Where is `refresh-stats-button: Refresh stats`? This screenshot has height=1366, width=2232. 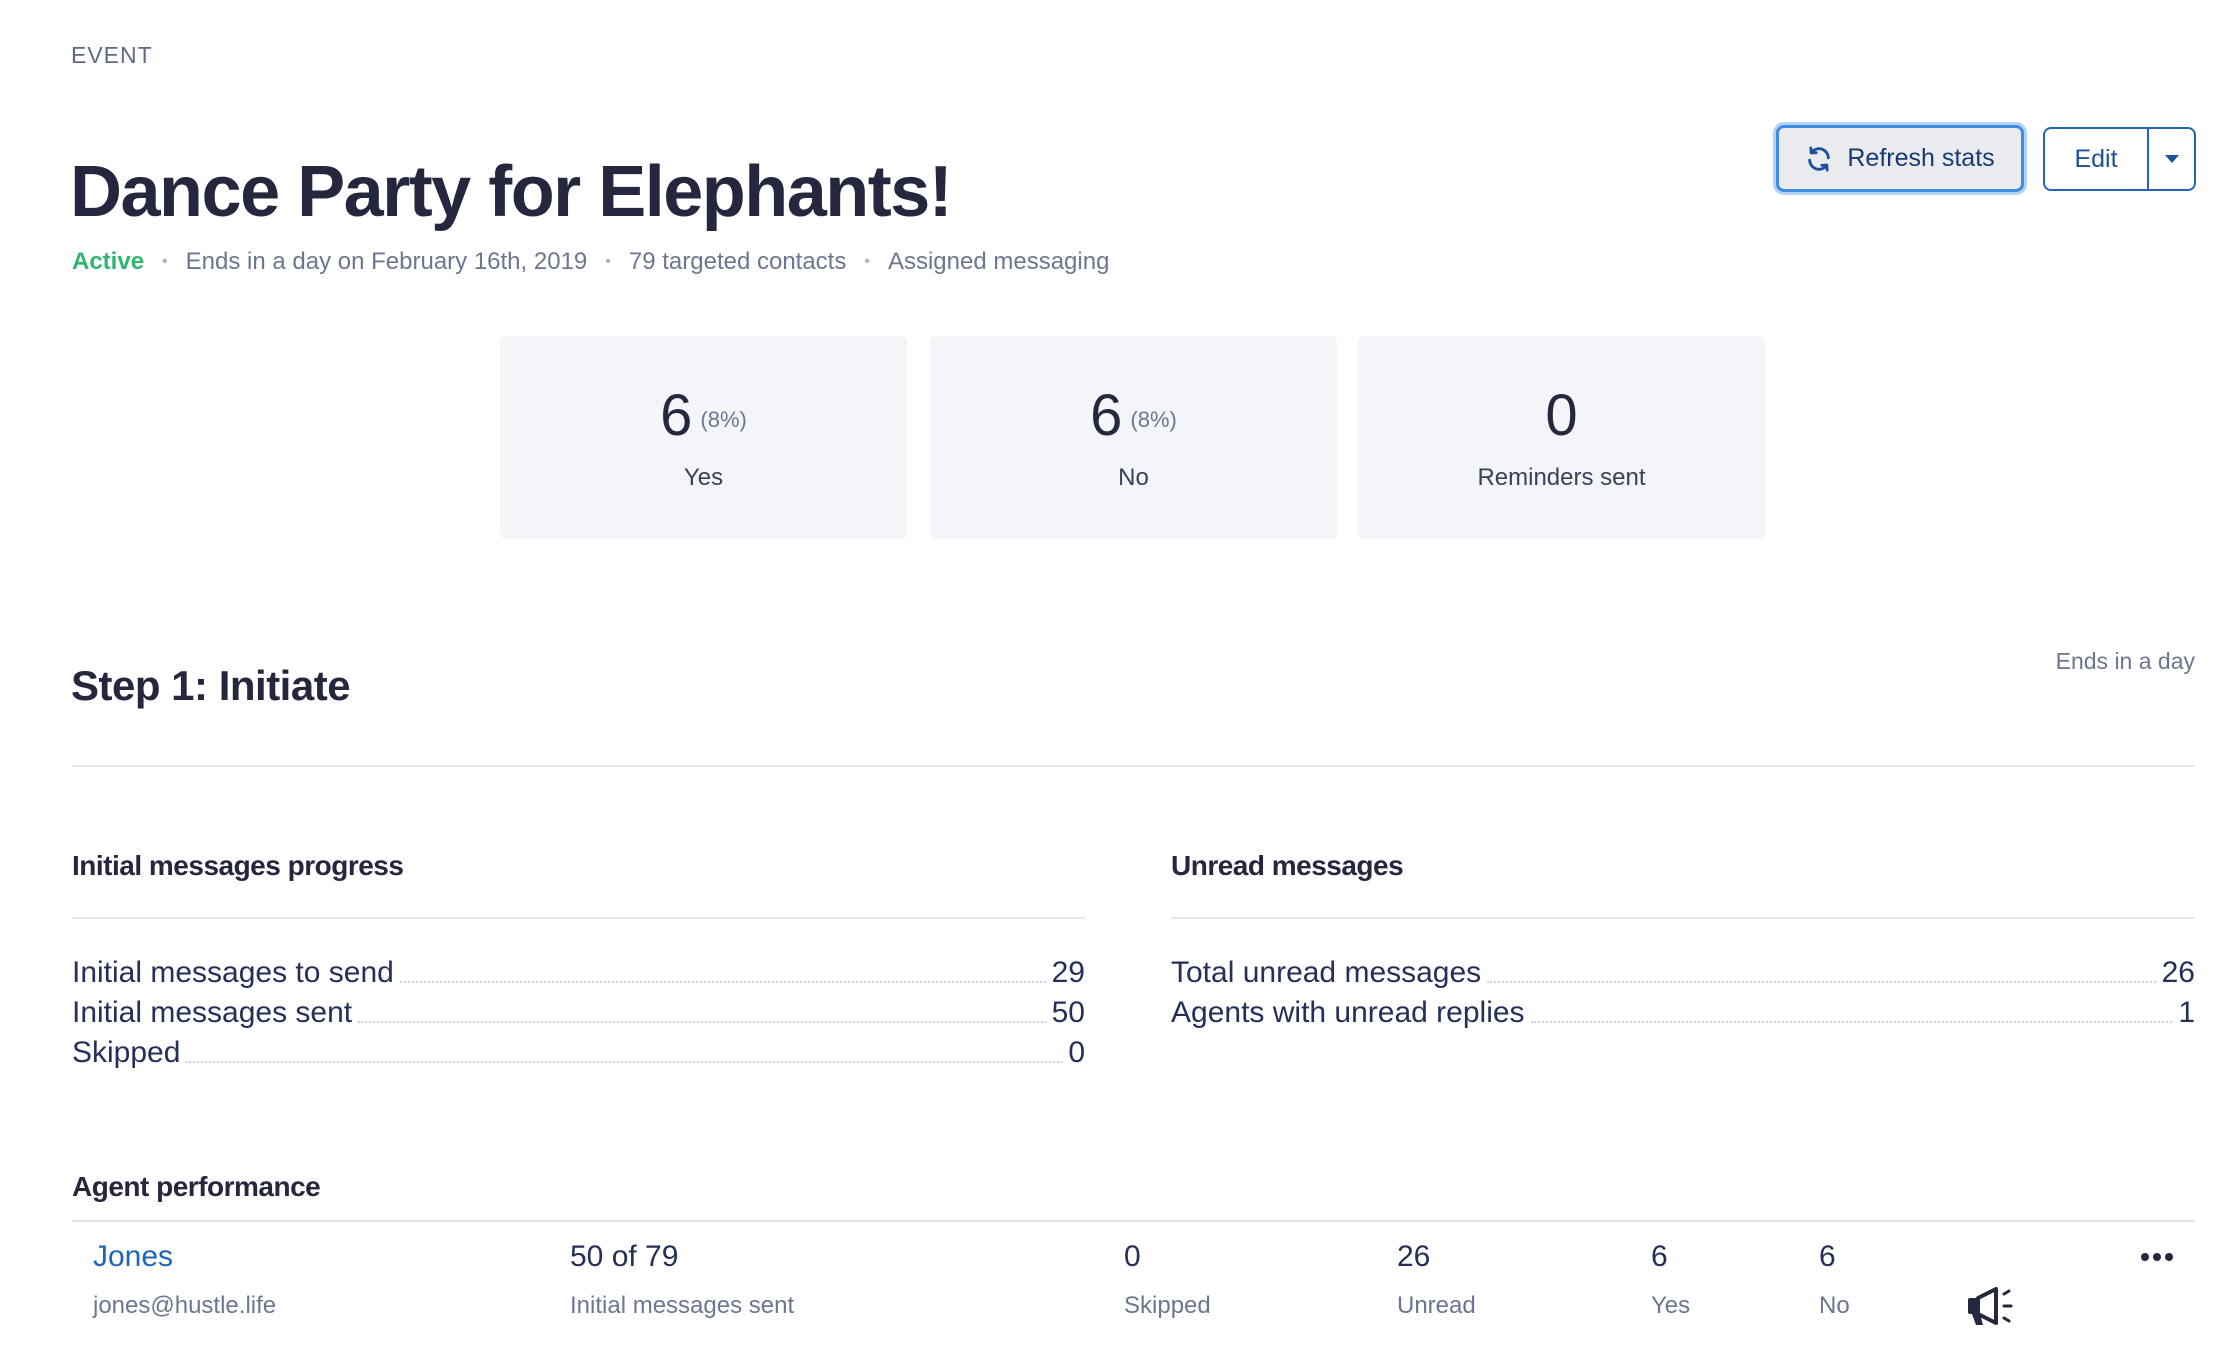 refresh-stats-button: Refresh stats is located at coordinates (1900, 158).